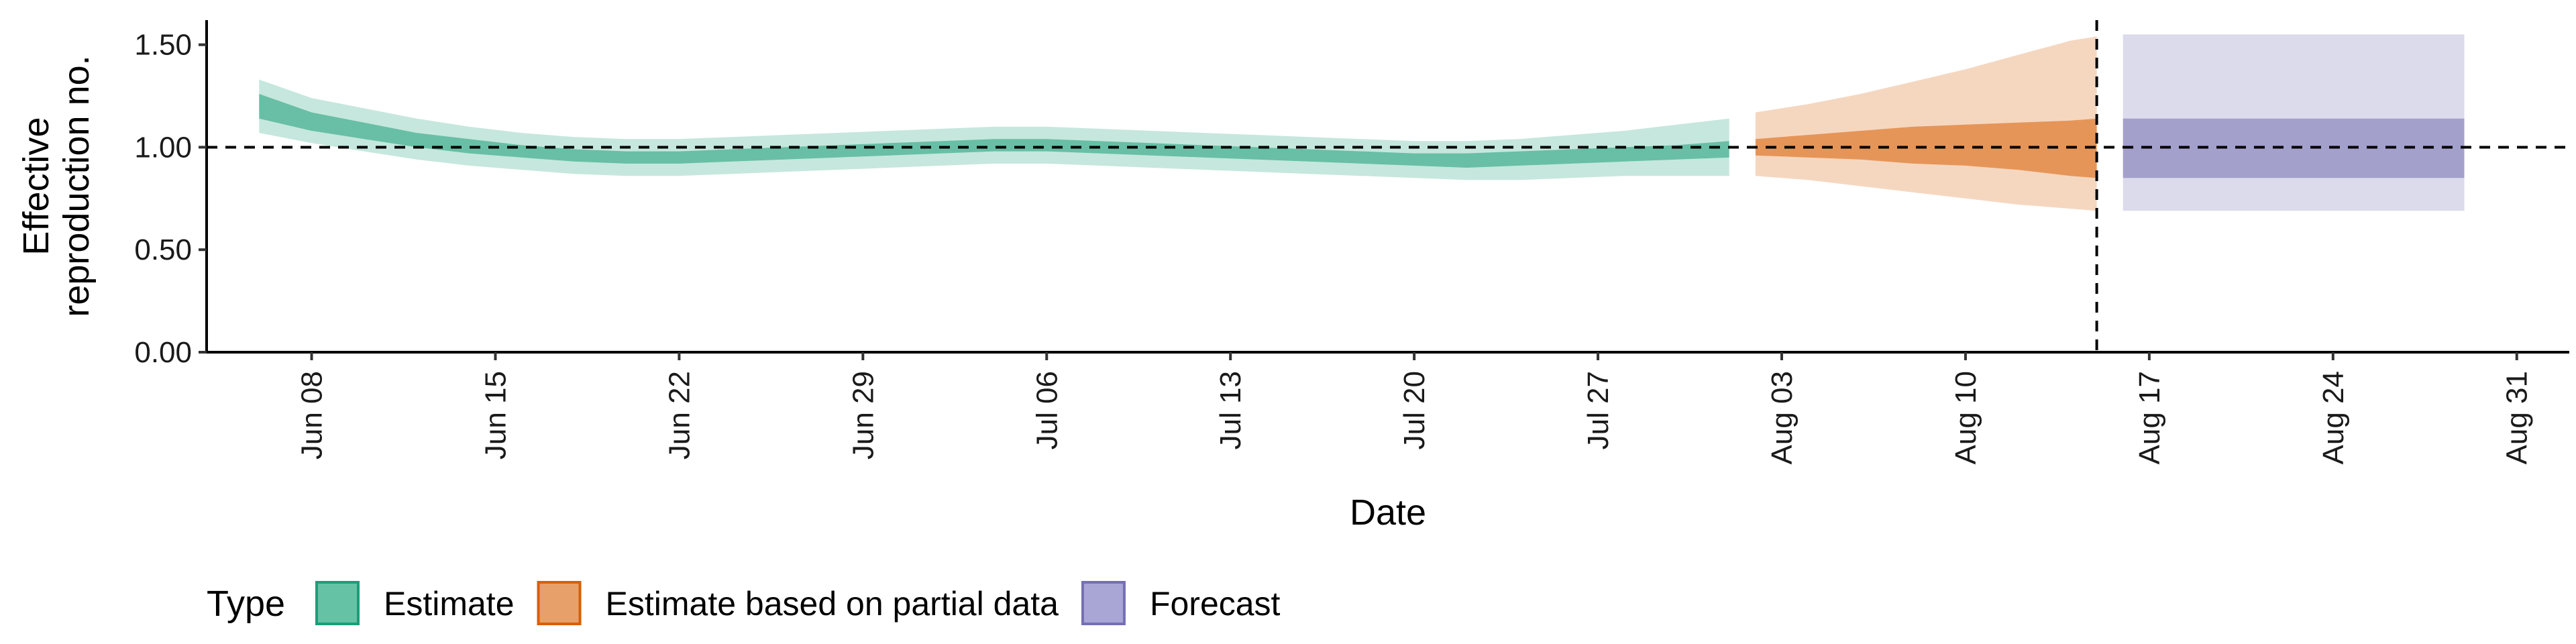  Describe the element at coordinates (2333, 417) in the screenshot. I see `x-tick-label: Aug 24` at that location.